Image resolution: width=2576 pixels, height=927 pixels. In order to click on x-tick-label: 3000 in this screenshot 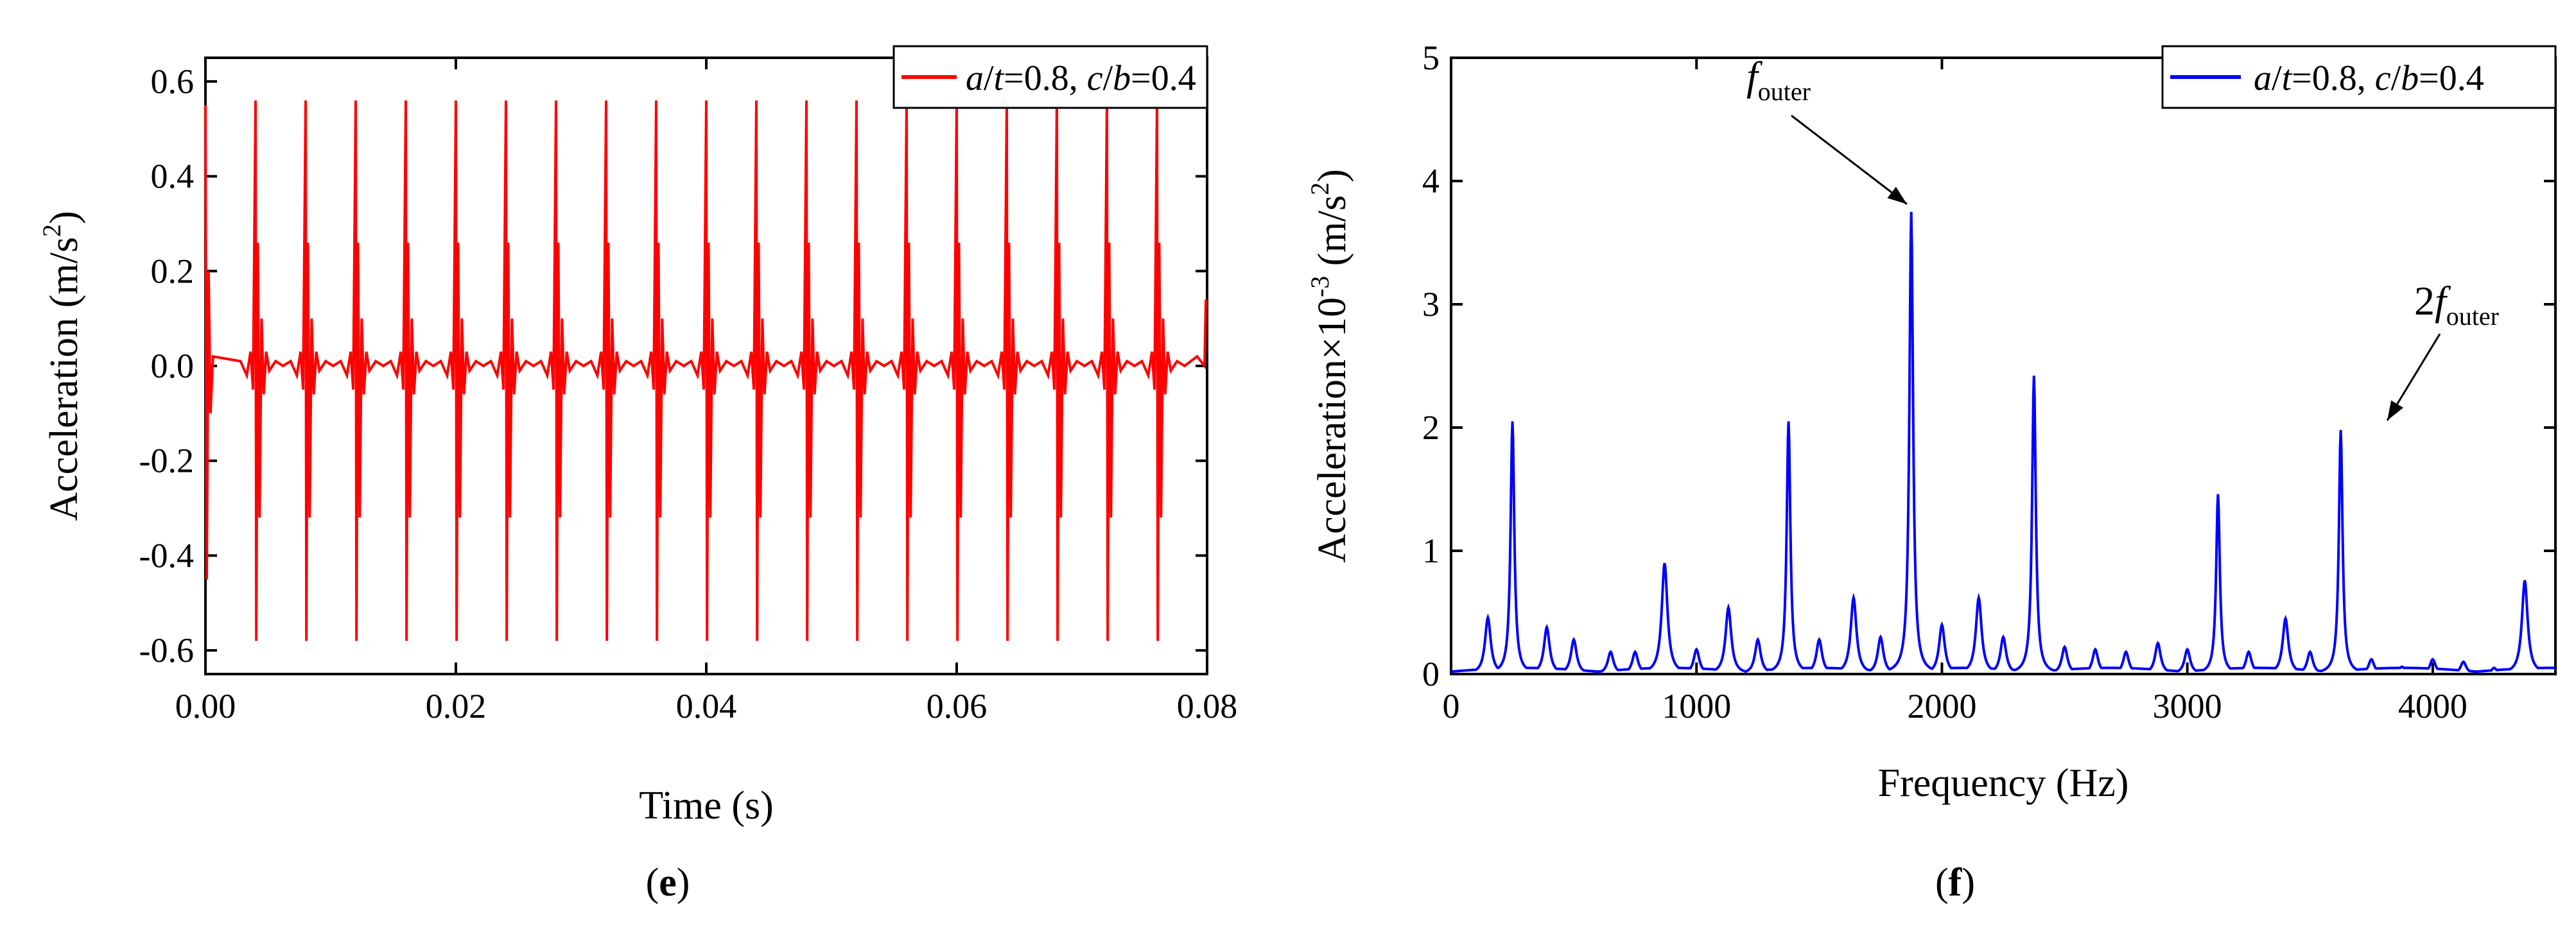, I will do `click(2187, 706)`.